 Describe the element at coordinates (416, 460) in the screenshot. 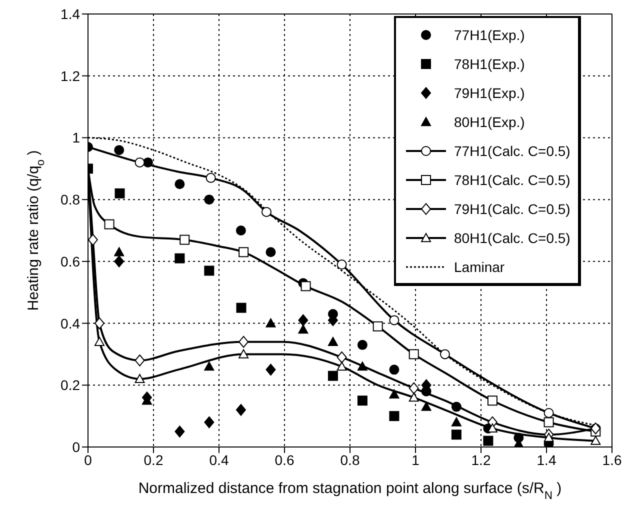

I see `x-tick-label: 1` at that location.